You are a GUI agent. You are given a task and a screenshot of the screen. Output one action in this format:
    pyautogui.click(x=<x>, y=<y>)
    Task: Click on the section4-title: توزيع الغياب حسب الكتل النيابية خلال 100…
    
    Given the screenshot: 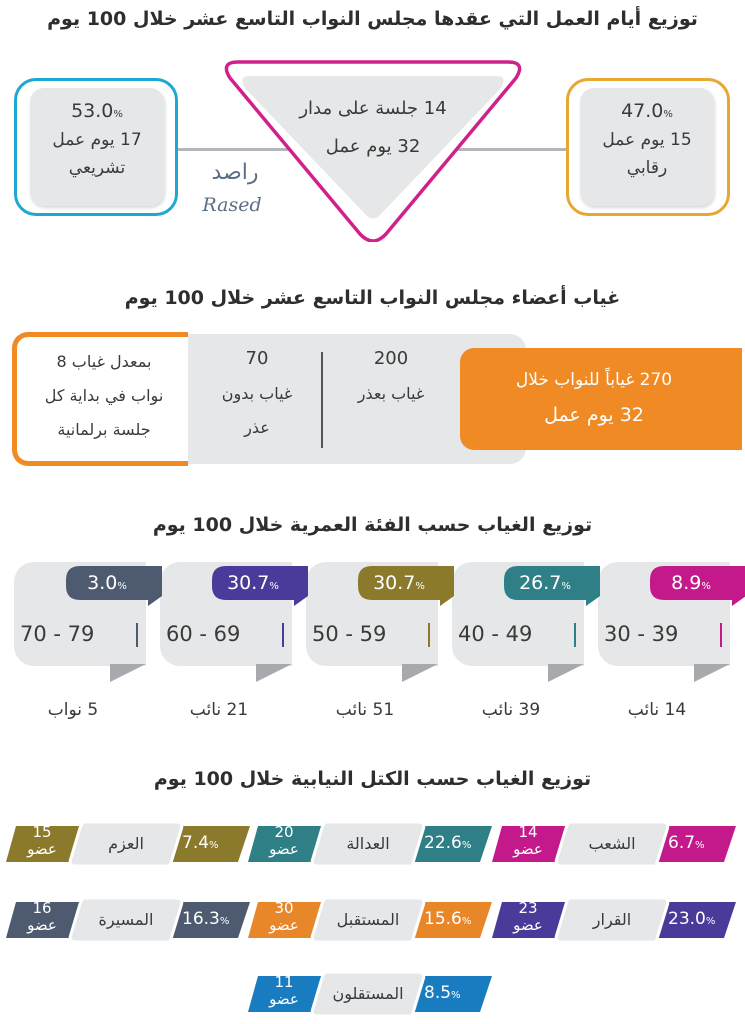 What is the action you would take?
    pyautogui.click(x=372, y=779)
    